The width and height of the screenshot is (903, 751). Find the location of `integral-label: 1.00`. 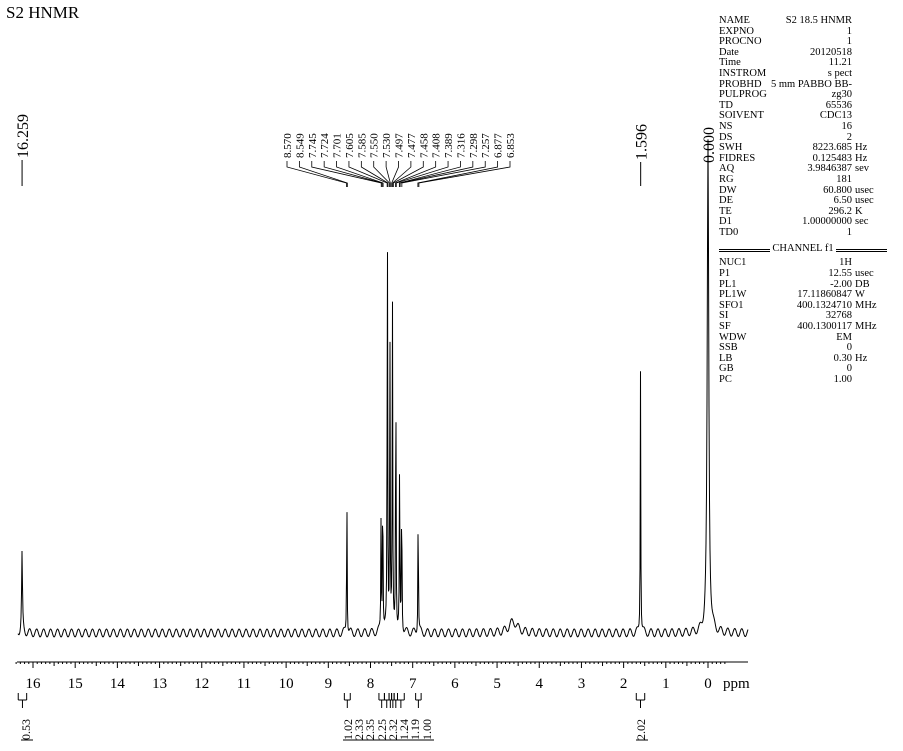

integral-label: 1.00 is located at coordinates (427, 729).